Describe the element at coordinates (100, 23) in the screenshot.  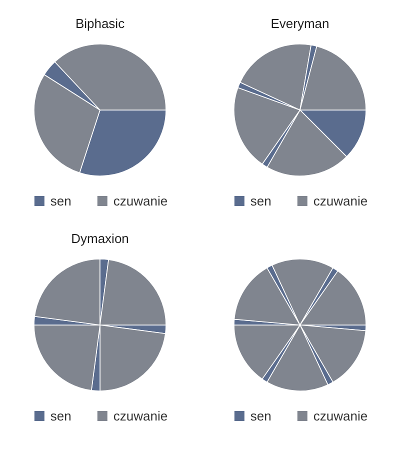
I see `chart-title: Biphasic` at that location.